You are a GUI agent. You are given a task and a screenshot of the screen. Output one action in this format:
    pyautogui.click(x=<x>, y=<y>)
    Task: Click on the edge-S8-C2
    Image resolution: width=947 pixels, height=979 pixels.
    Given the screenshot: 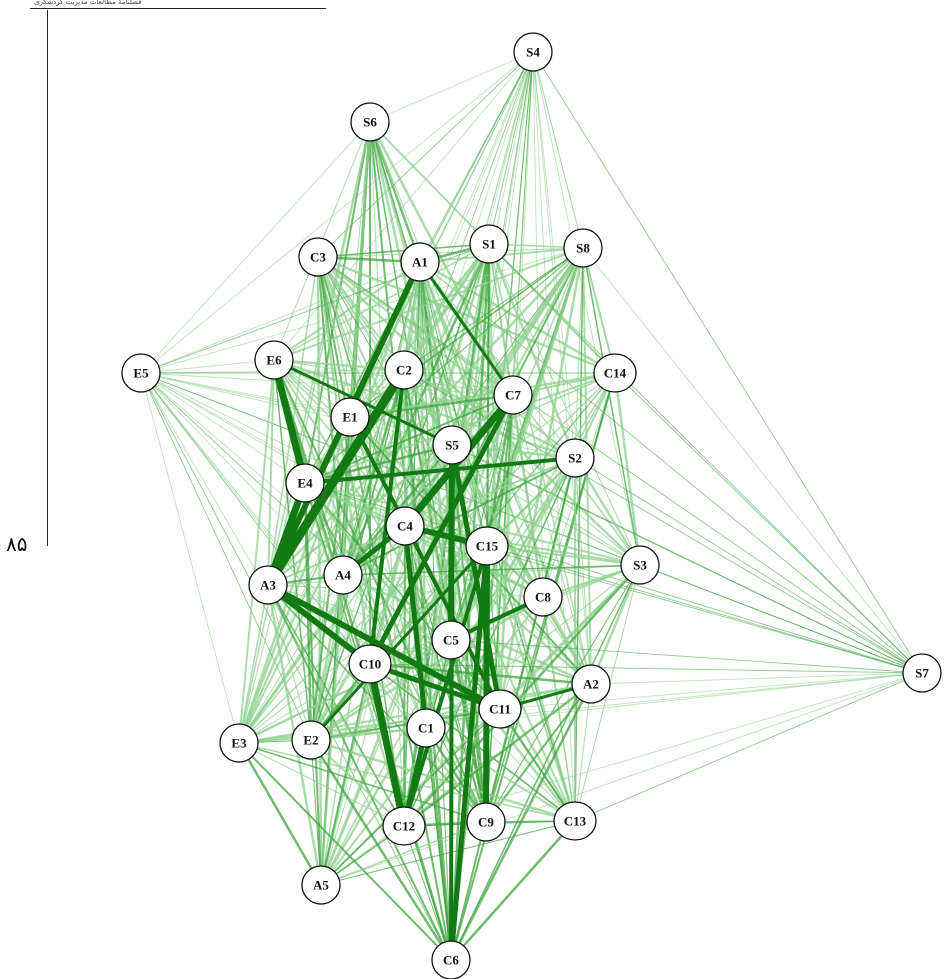 What is the action you would take?
    pyautogui.click(x=493, y=309)
    